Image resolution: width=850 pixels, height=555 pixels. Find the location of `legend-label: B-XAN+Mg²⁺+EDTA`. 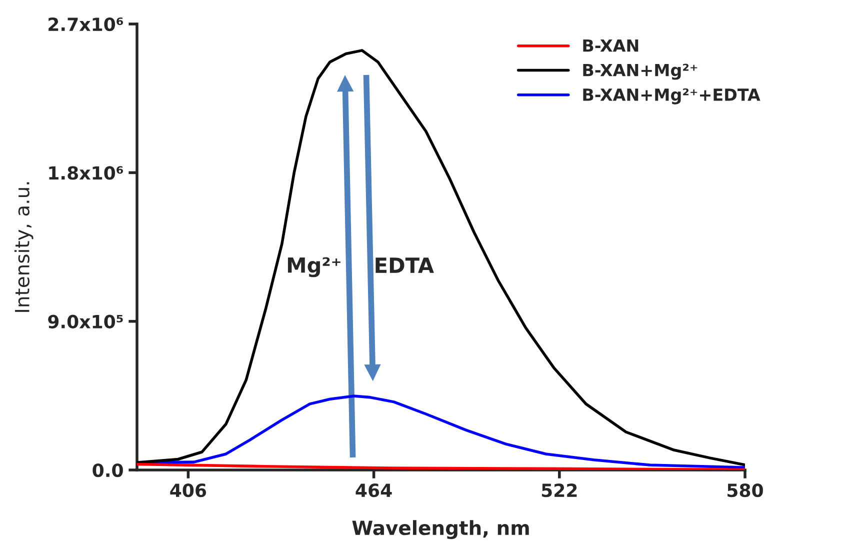

legend-label: B-XAN+Mg²⁺+EDTA is located at coordinates (671, 96).